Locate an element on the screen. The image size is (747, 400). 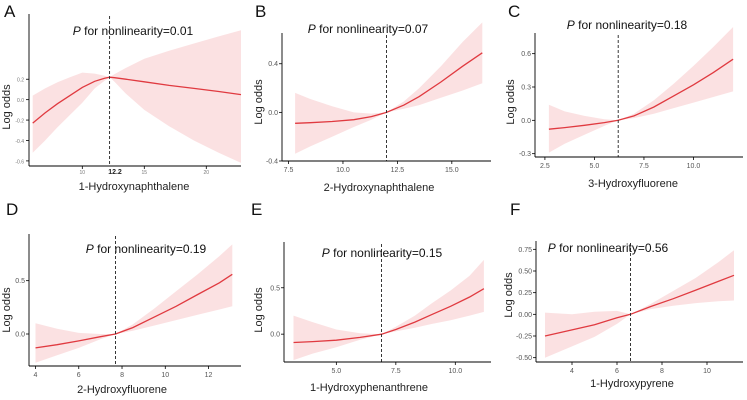
x-axis-title: 2-Hydroxynaphthalene is located at coordinates (379, 188).